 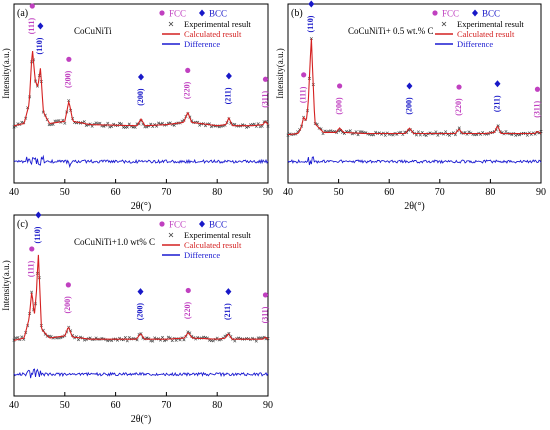 I want to click on bcc-hkl-label: (200), so click(x=408, y=106).